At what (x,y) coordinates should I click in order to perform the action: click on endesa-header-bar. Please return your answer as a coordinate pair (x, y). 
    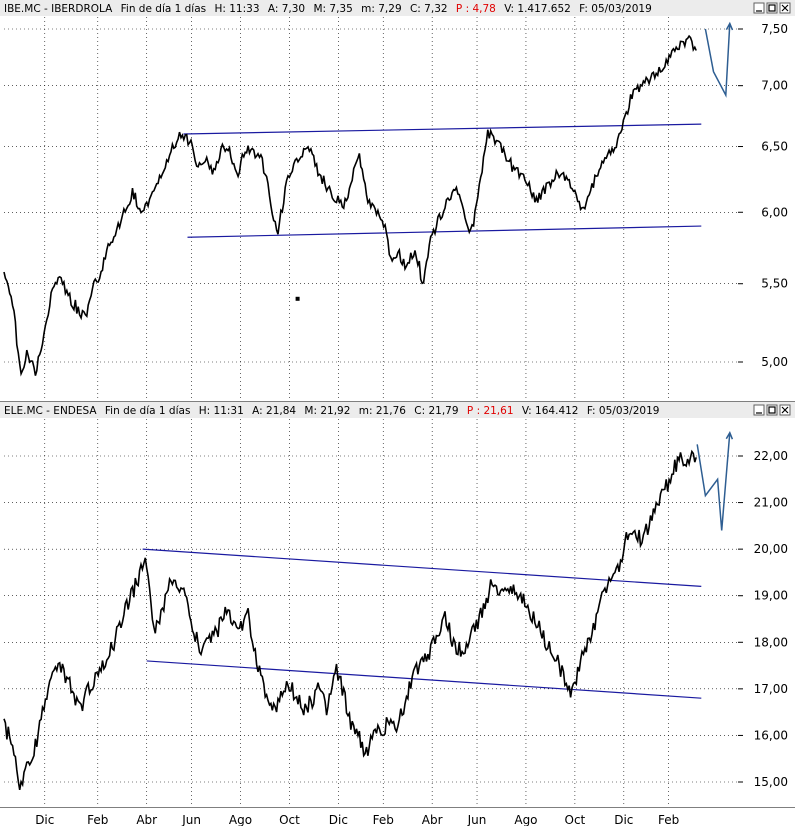
    Looking at the image, I should click on (397, 410).